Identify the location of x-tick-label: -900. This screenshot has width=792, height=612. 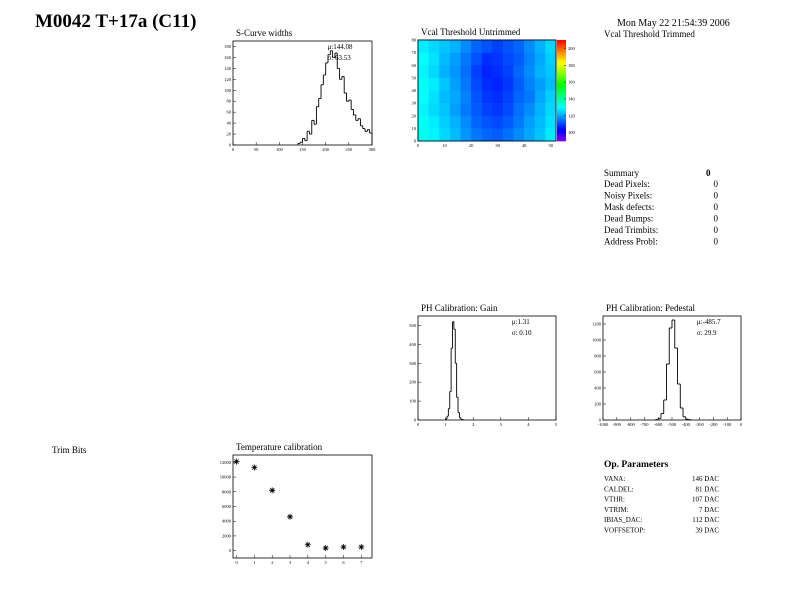
(617, 424).